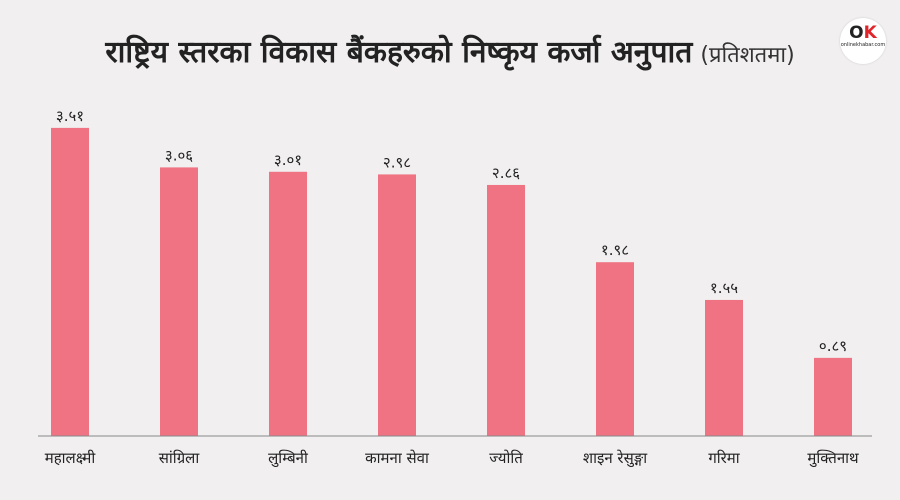 This screenshot has height=500, width=900. What do you see at coordinates (397, 162) in the screenshot?
I see `value-label-4: २.९८` at bounding box center [397, 162].